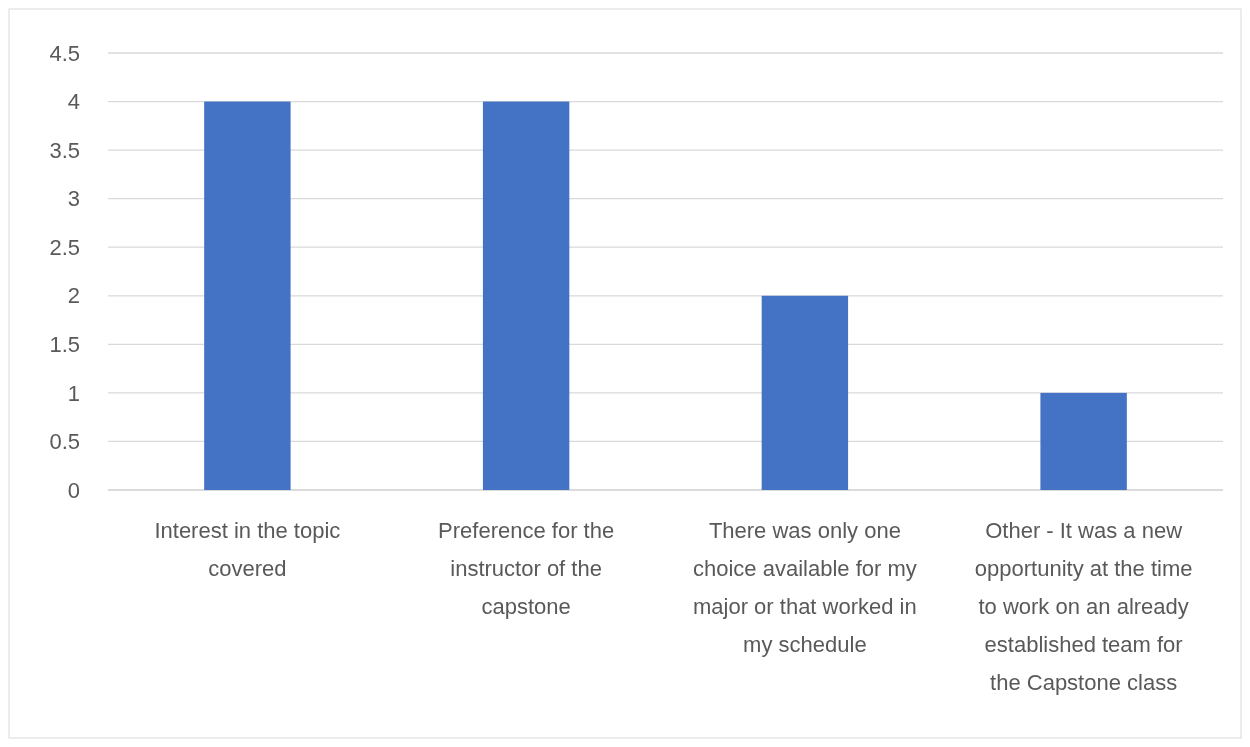 This screenshot has width=1250, height=747. What do you see at coordinates (73, 296) in the screenshot?
I see `y-tick-label: 2` at bounding box center [73, 296].